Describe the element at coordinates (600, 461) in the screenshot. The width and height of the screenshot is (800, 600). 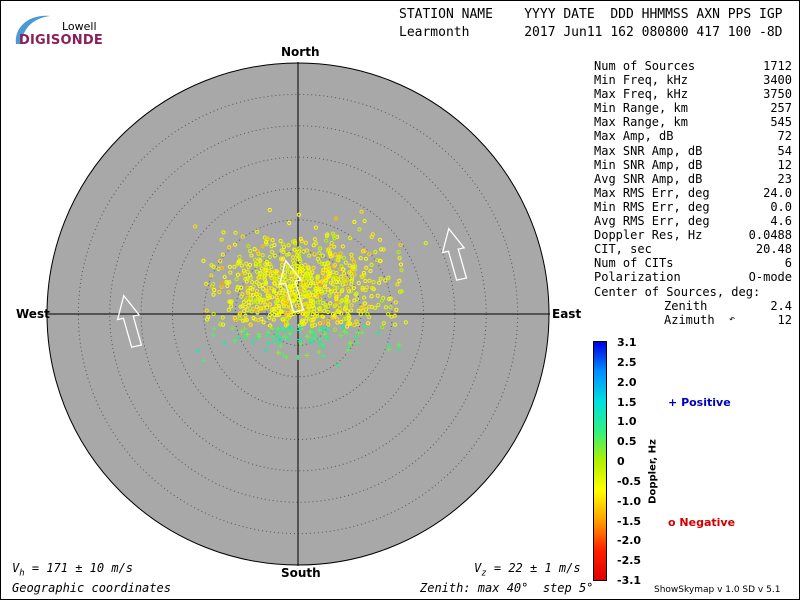
I see `doppler-colorbar` at that location.